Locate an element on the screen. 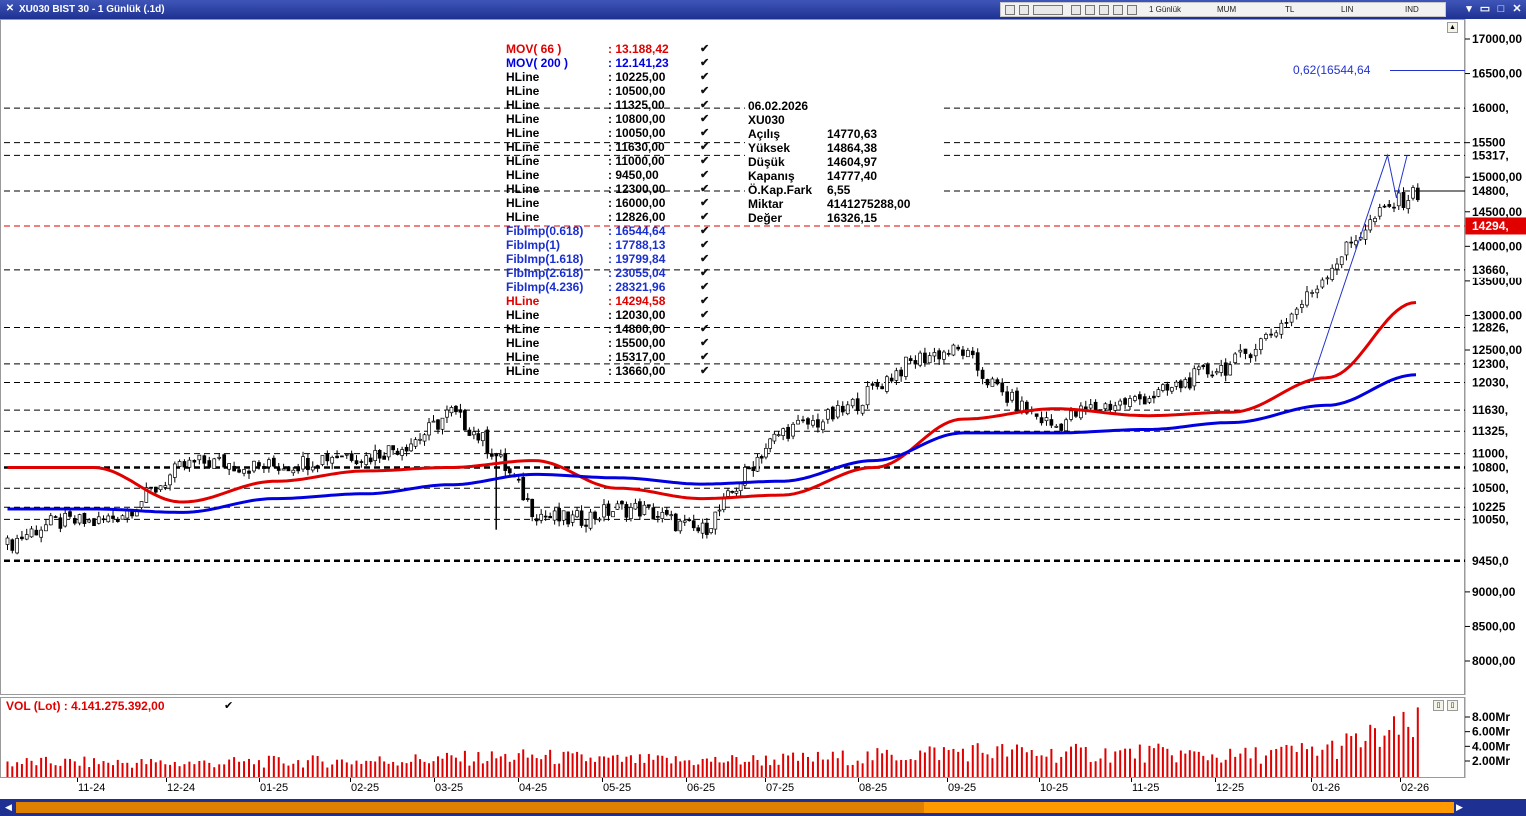  legend-value: : 15317,00 is located at coordinates (637, 357).